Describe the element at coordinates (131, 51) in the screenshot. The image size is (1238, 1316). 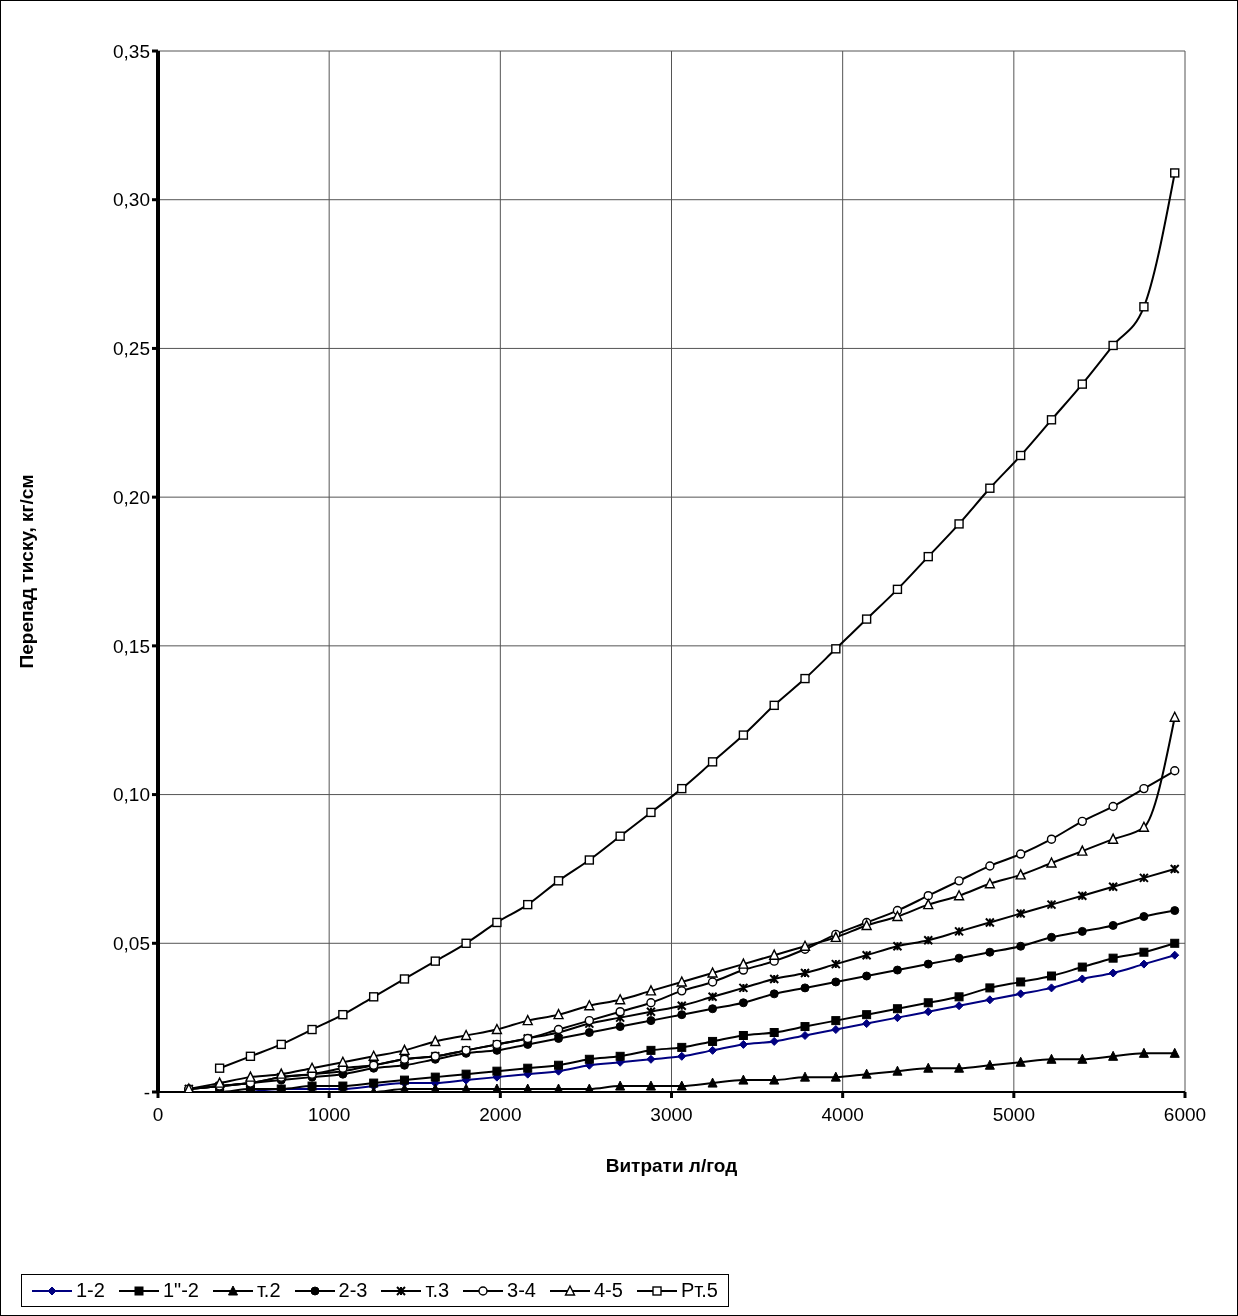
I see `y-tick-label: 0,35` at that location.